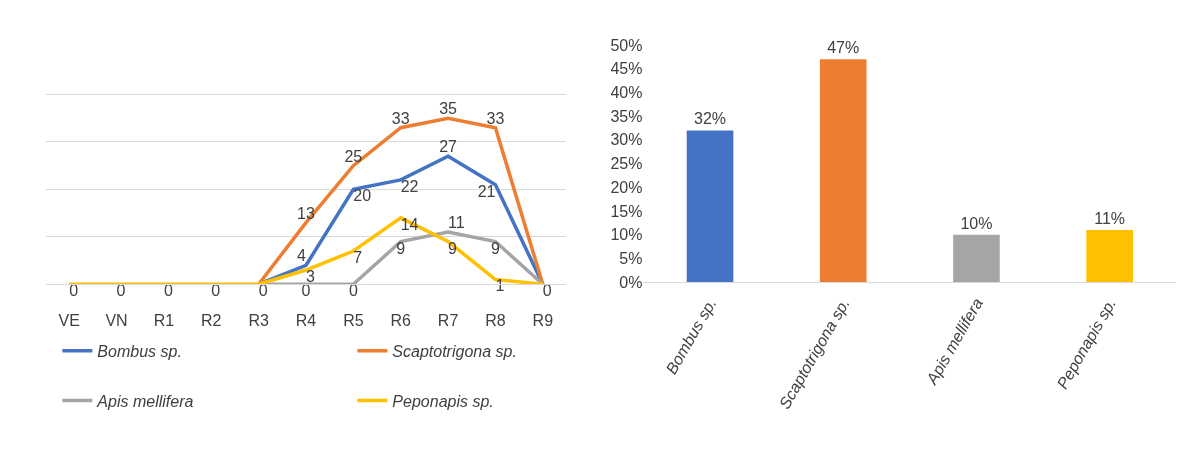 The width and height of the screenshot is (1204, 453). Describe the element at coordinates (456, 223) in the screenshot. I see `data-label: 11` at that location.